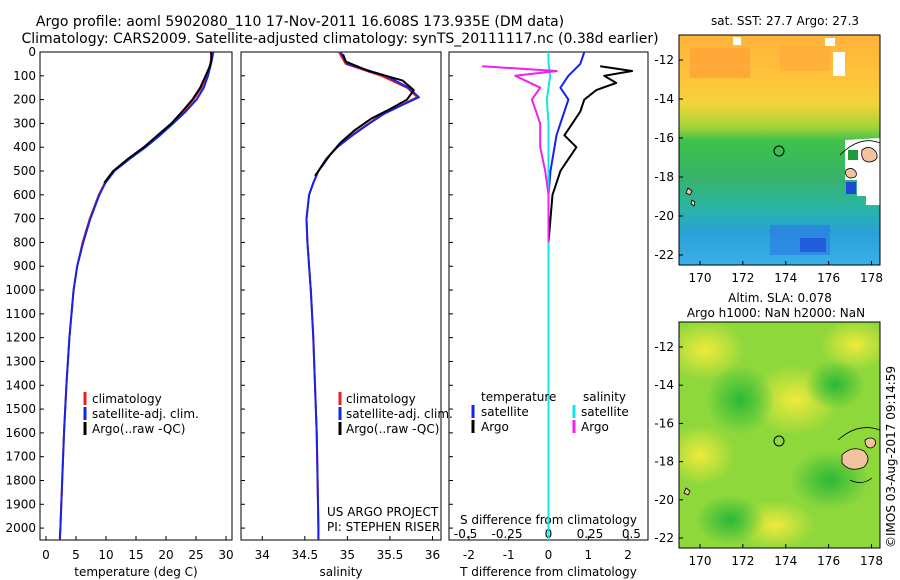 Image resolution: width=900 pixels, height=580 pixels. What do you see at coordinates (520, 154) in the screenshot?
I see `series-argo-salinity` at bounding box center [520, 154].